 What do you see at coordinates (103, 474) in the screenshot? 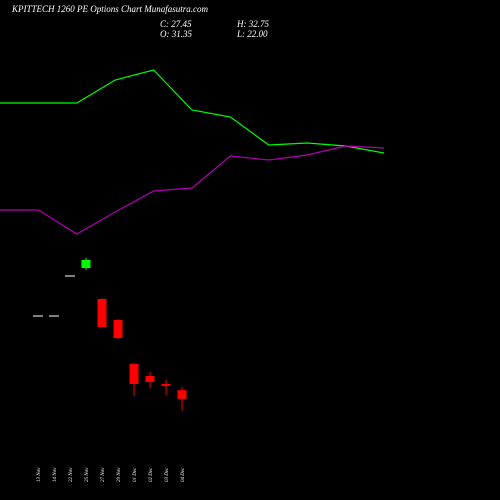
I see `x-tick-label: 27 Nov` at bounding box center [103, 474].